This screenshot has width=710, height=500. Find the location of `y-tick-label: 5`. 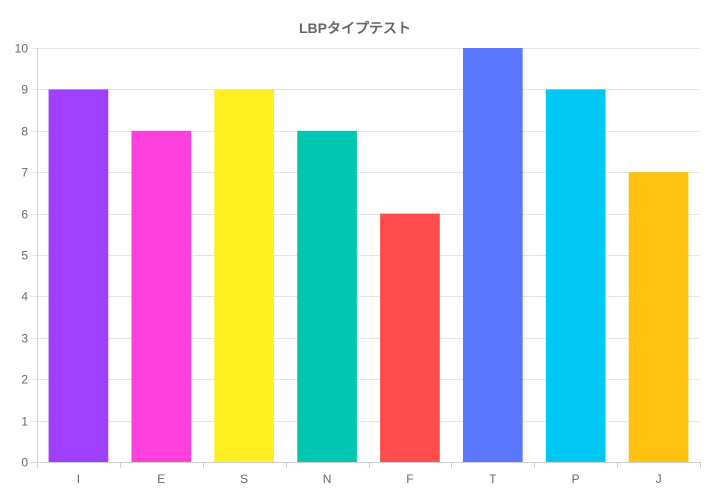

y-tick-label: 5 is located at coordinates (24, 256).